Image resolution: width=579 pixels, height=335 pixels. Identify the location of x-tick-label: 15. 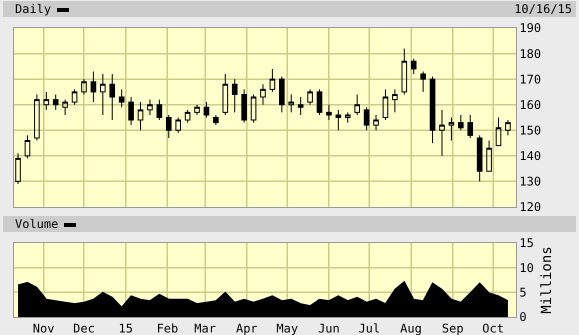
(125, 328).